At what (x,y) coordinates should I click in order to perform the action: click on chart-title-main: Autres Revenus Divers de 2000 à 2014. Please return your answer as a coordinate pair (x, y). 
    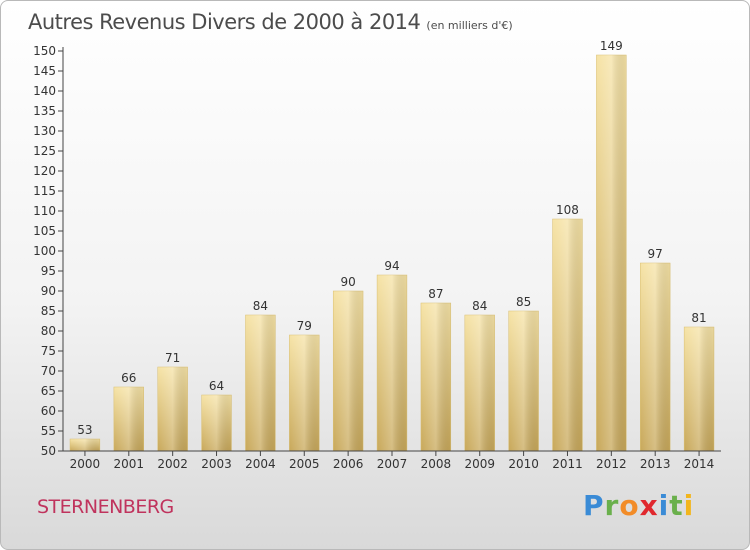
    Looking at the image, I should click on (224, 22).